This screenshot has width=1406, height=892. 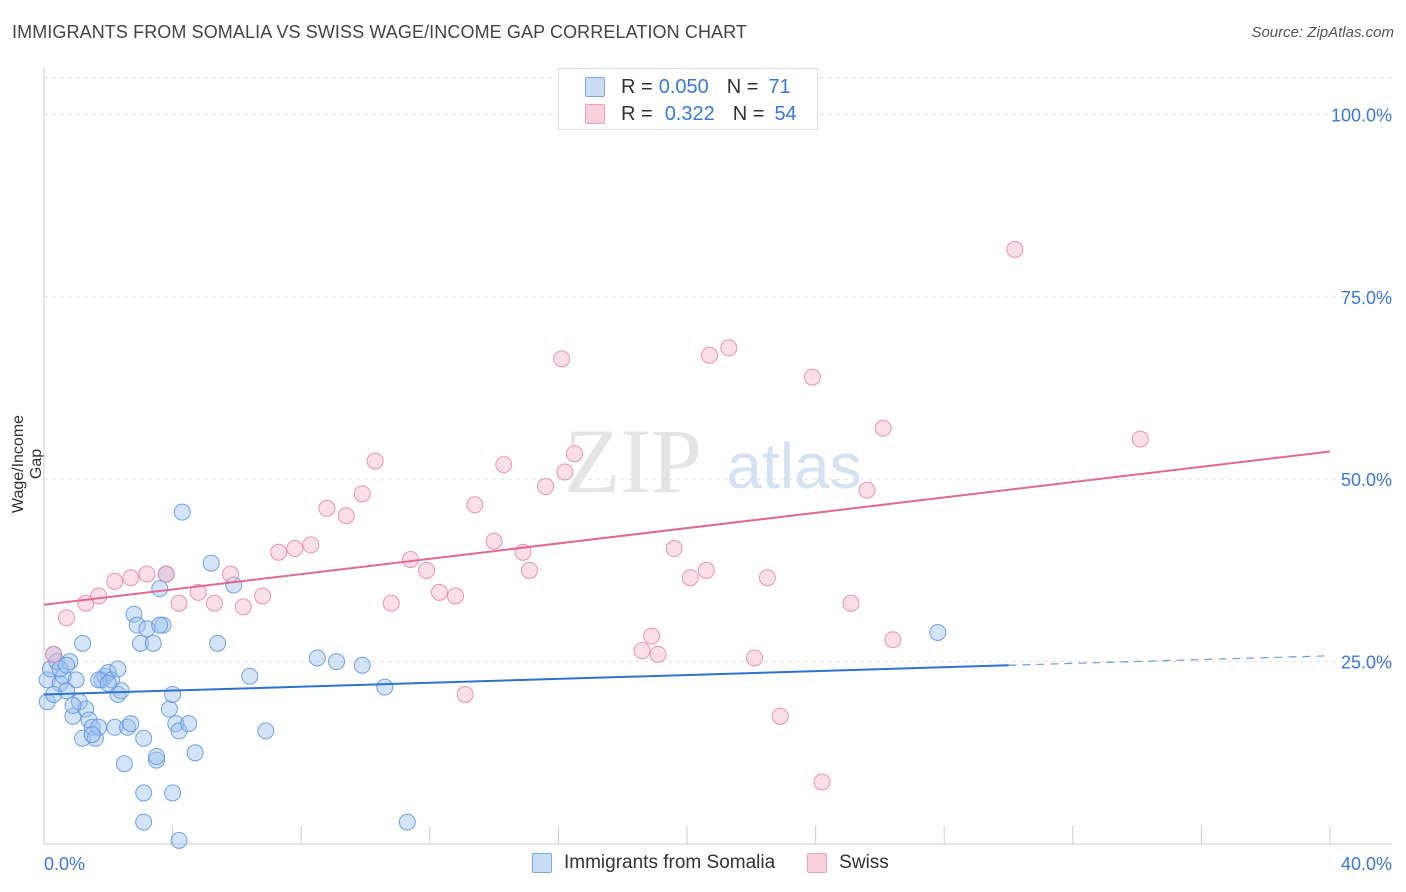 What do you see at coordinates (595, 114) in the screenshot?
I see `legend-swatch-swiss` at bounding box center [595, 114].